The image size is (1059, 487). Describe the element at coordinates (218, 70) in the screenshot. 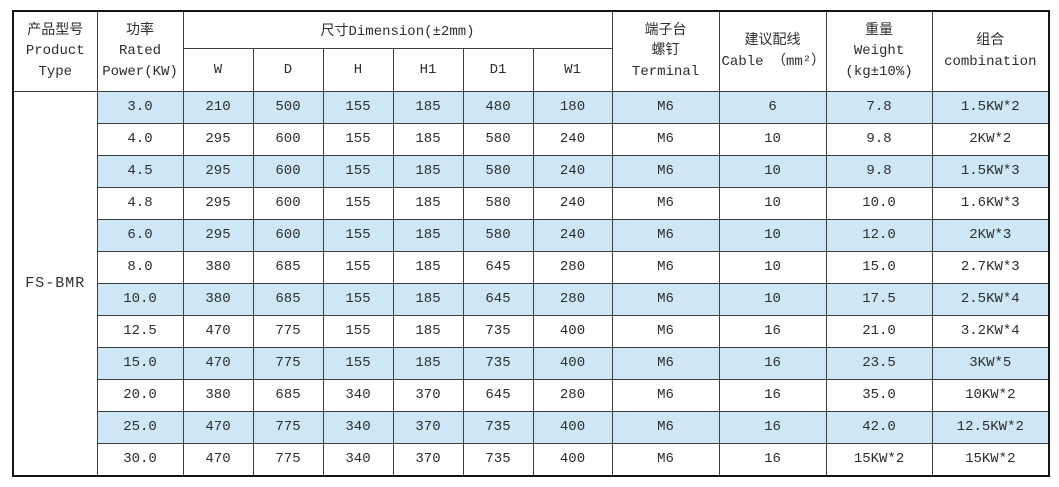

I see `header-dim-w: W` at that location.